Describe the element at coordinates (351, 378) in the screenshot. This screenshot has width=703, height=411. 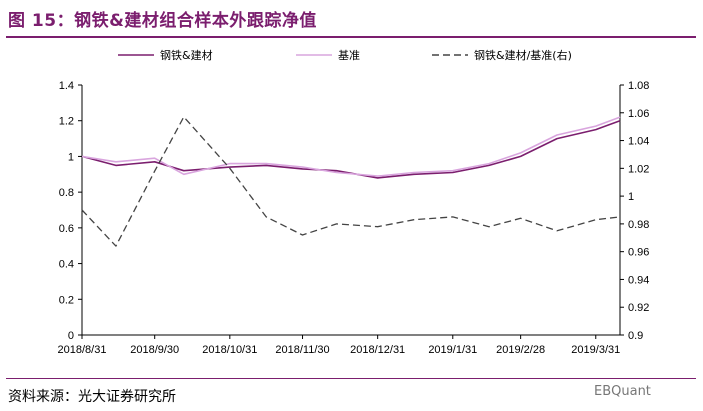
I see `footer-rule` at that location.